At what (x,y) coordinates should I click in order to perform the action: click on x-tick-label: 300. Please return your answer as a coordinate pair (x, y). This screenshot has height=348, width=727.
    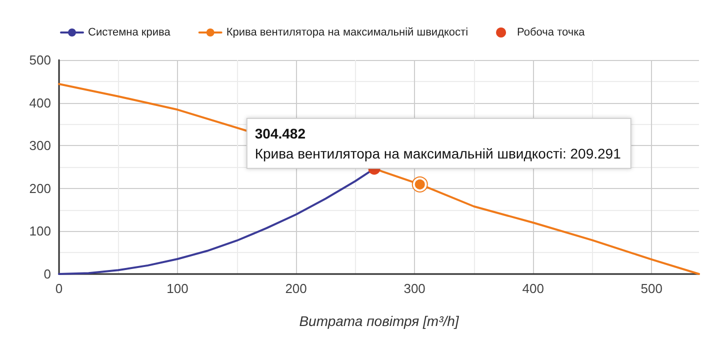
    Looking at the image, I should click on (415, 288).